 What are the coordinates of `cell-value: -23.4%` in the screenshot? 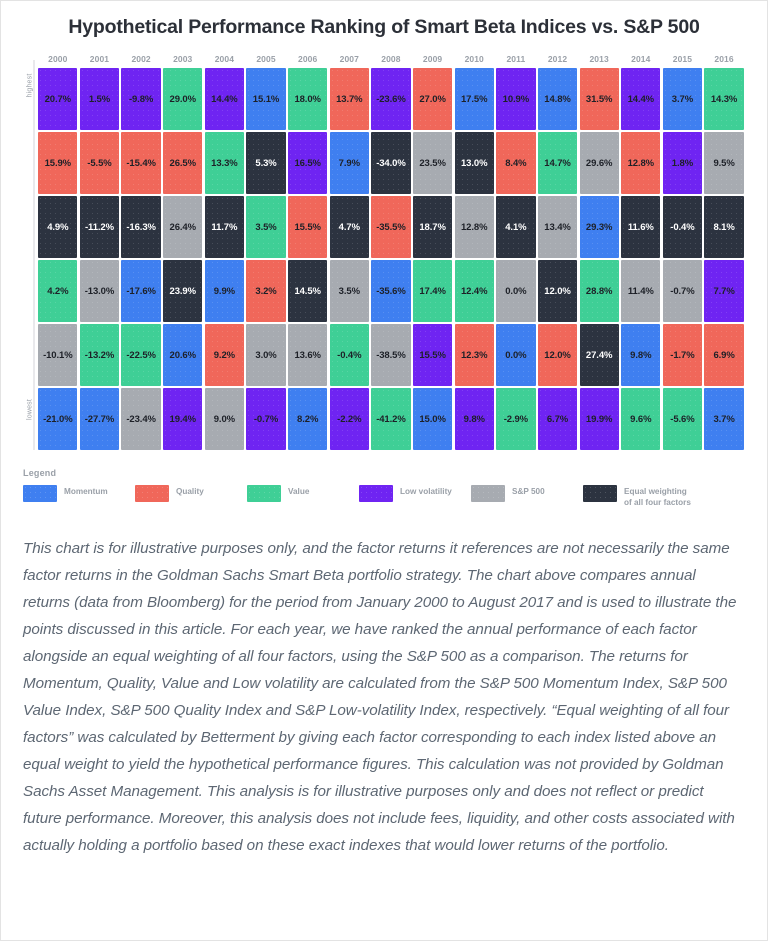 It's located at (141, 419).